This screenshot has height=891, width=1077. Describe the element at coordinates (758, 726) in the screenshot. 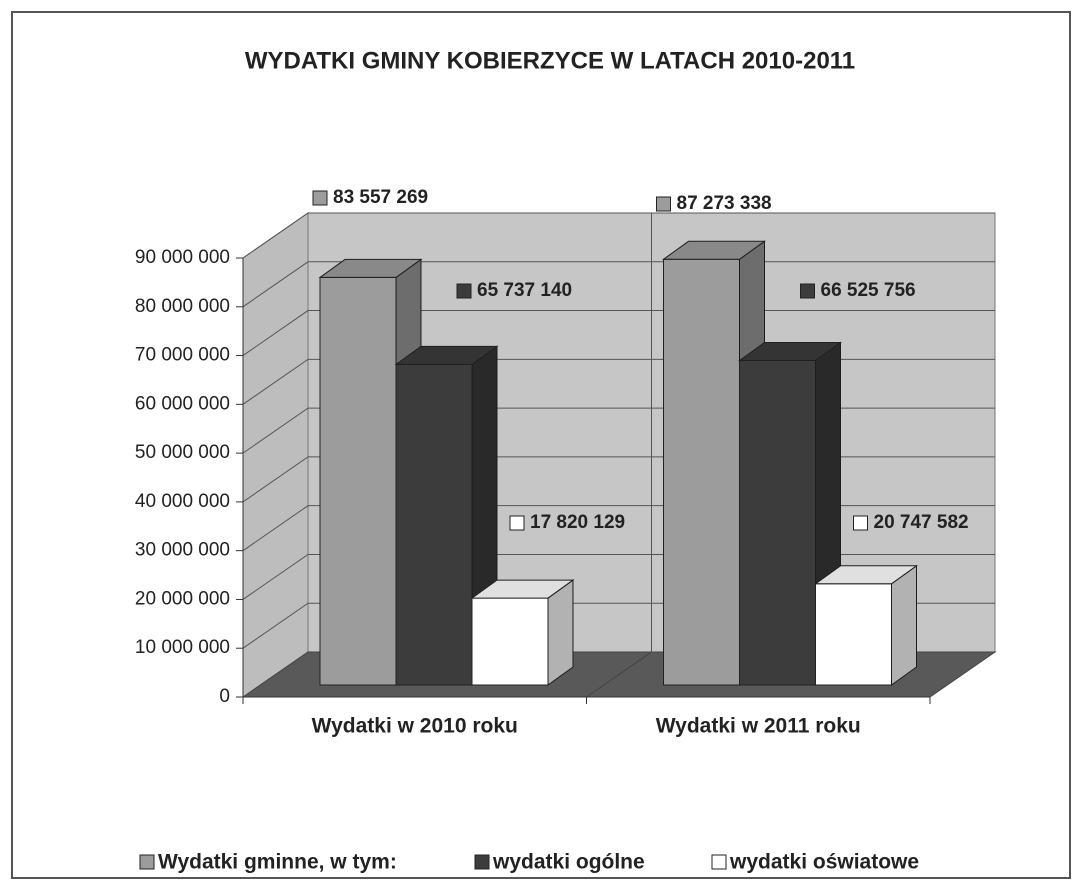

I see `x-tick-label: Wydatki w 2011 roku` at that location.